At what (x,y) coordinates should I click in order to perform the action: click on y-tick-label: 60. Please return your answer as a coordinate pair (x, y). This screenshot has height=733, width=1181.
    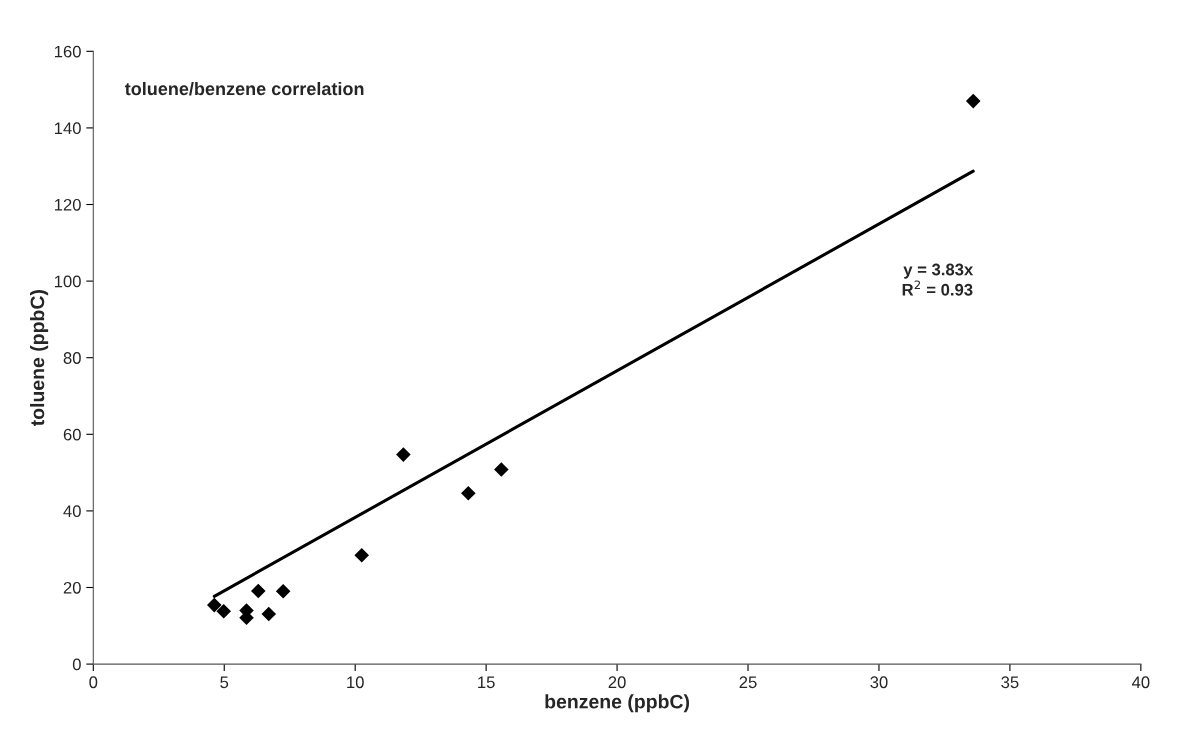
    Looking at the image, I should click on (72, 434).